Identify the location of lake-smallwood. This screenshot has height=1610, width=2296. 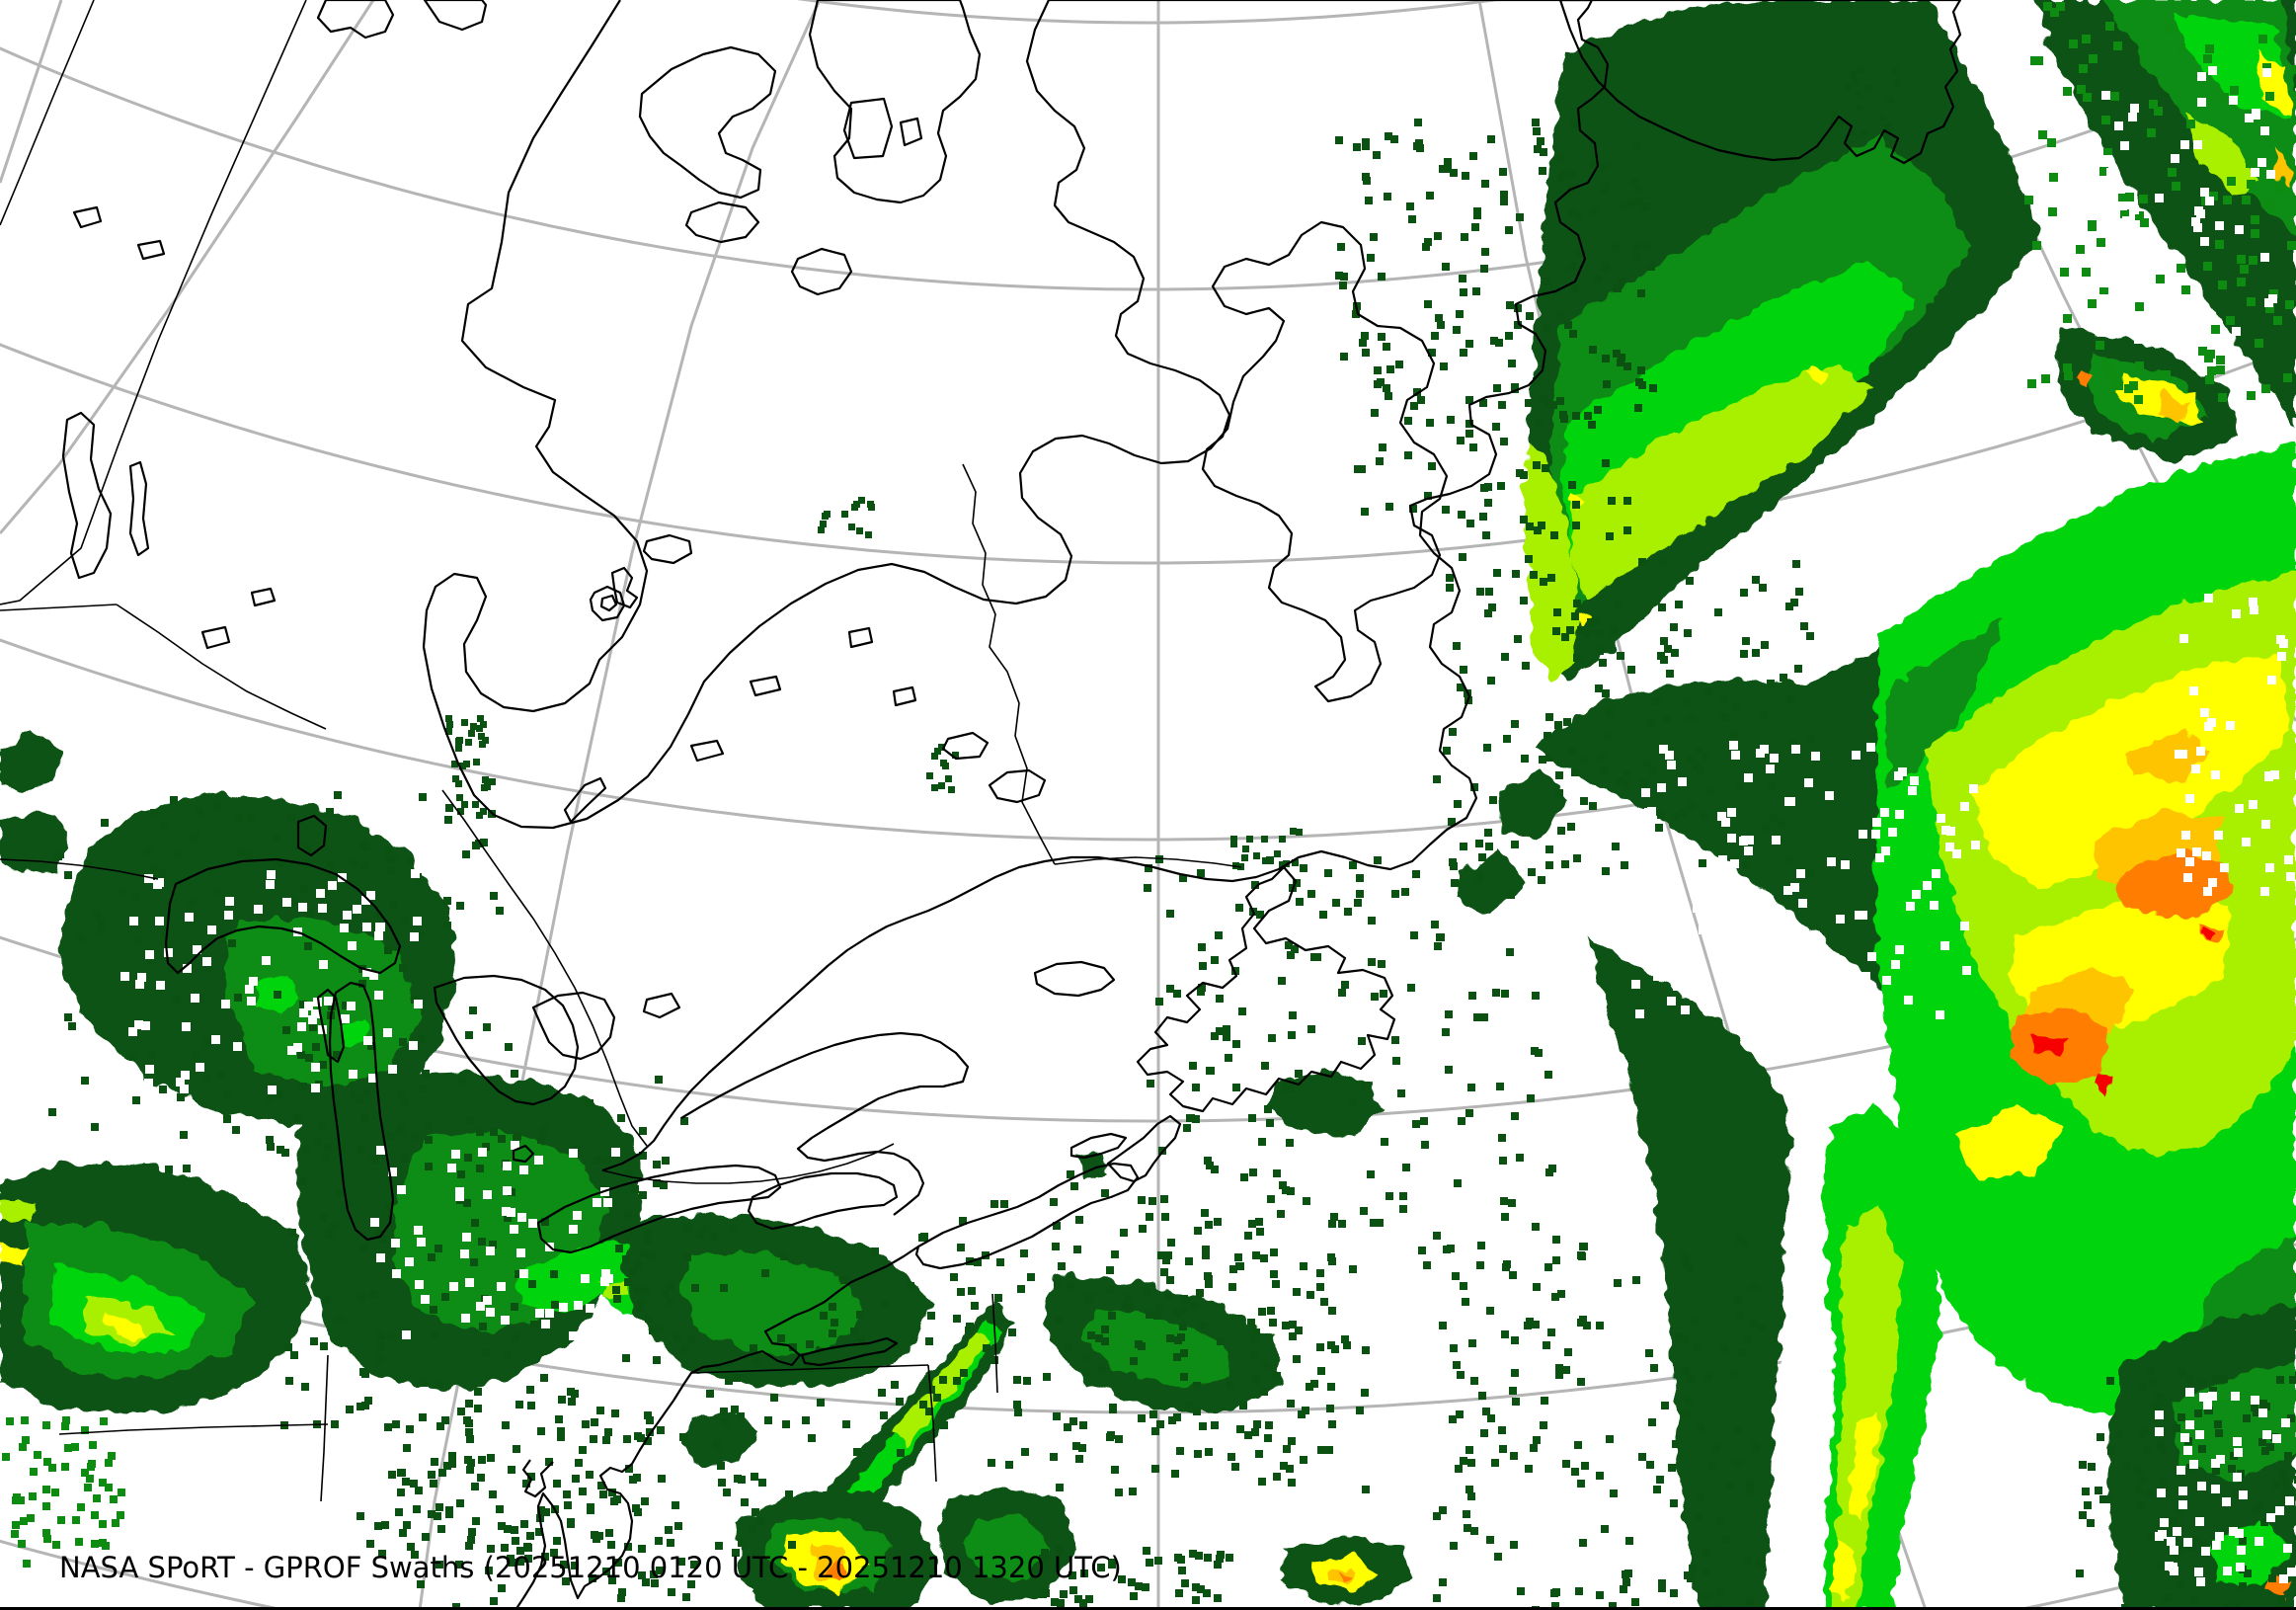
(966, 746).